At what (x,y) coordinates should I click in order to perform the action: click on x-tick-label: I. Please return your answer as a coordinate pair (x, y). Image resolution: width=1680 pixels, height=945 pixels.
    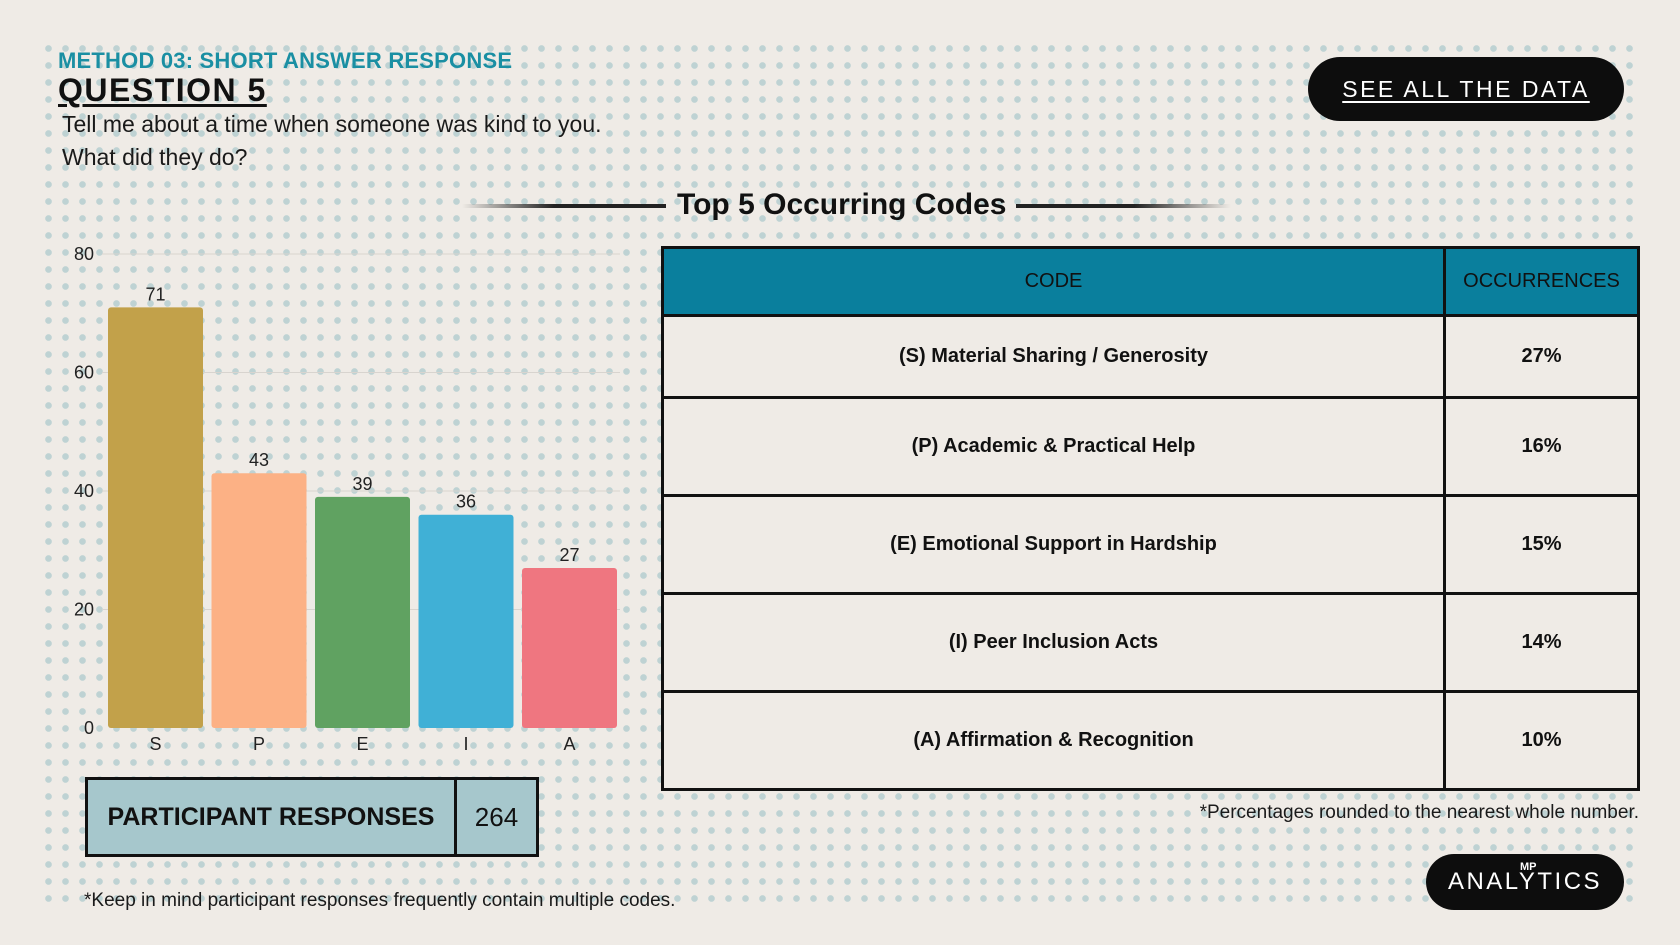
    Looking at the image, I should click on (465, 744).